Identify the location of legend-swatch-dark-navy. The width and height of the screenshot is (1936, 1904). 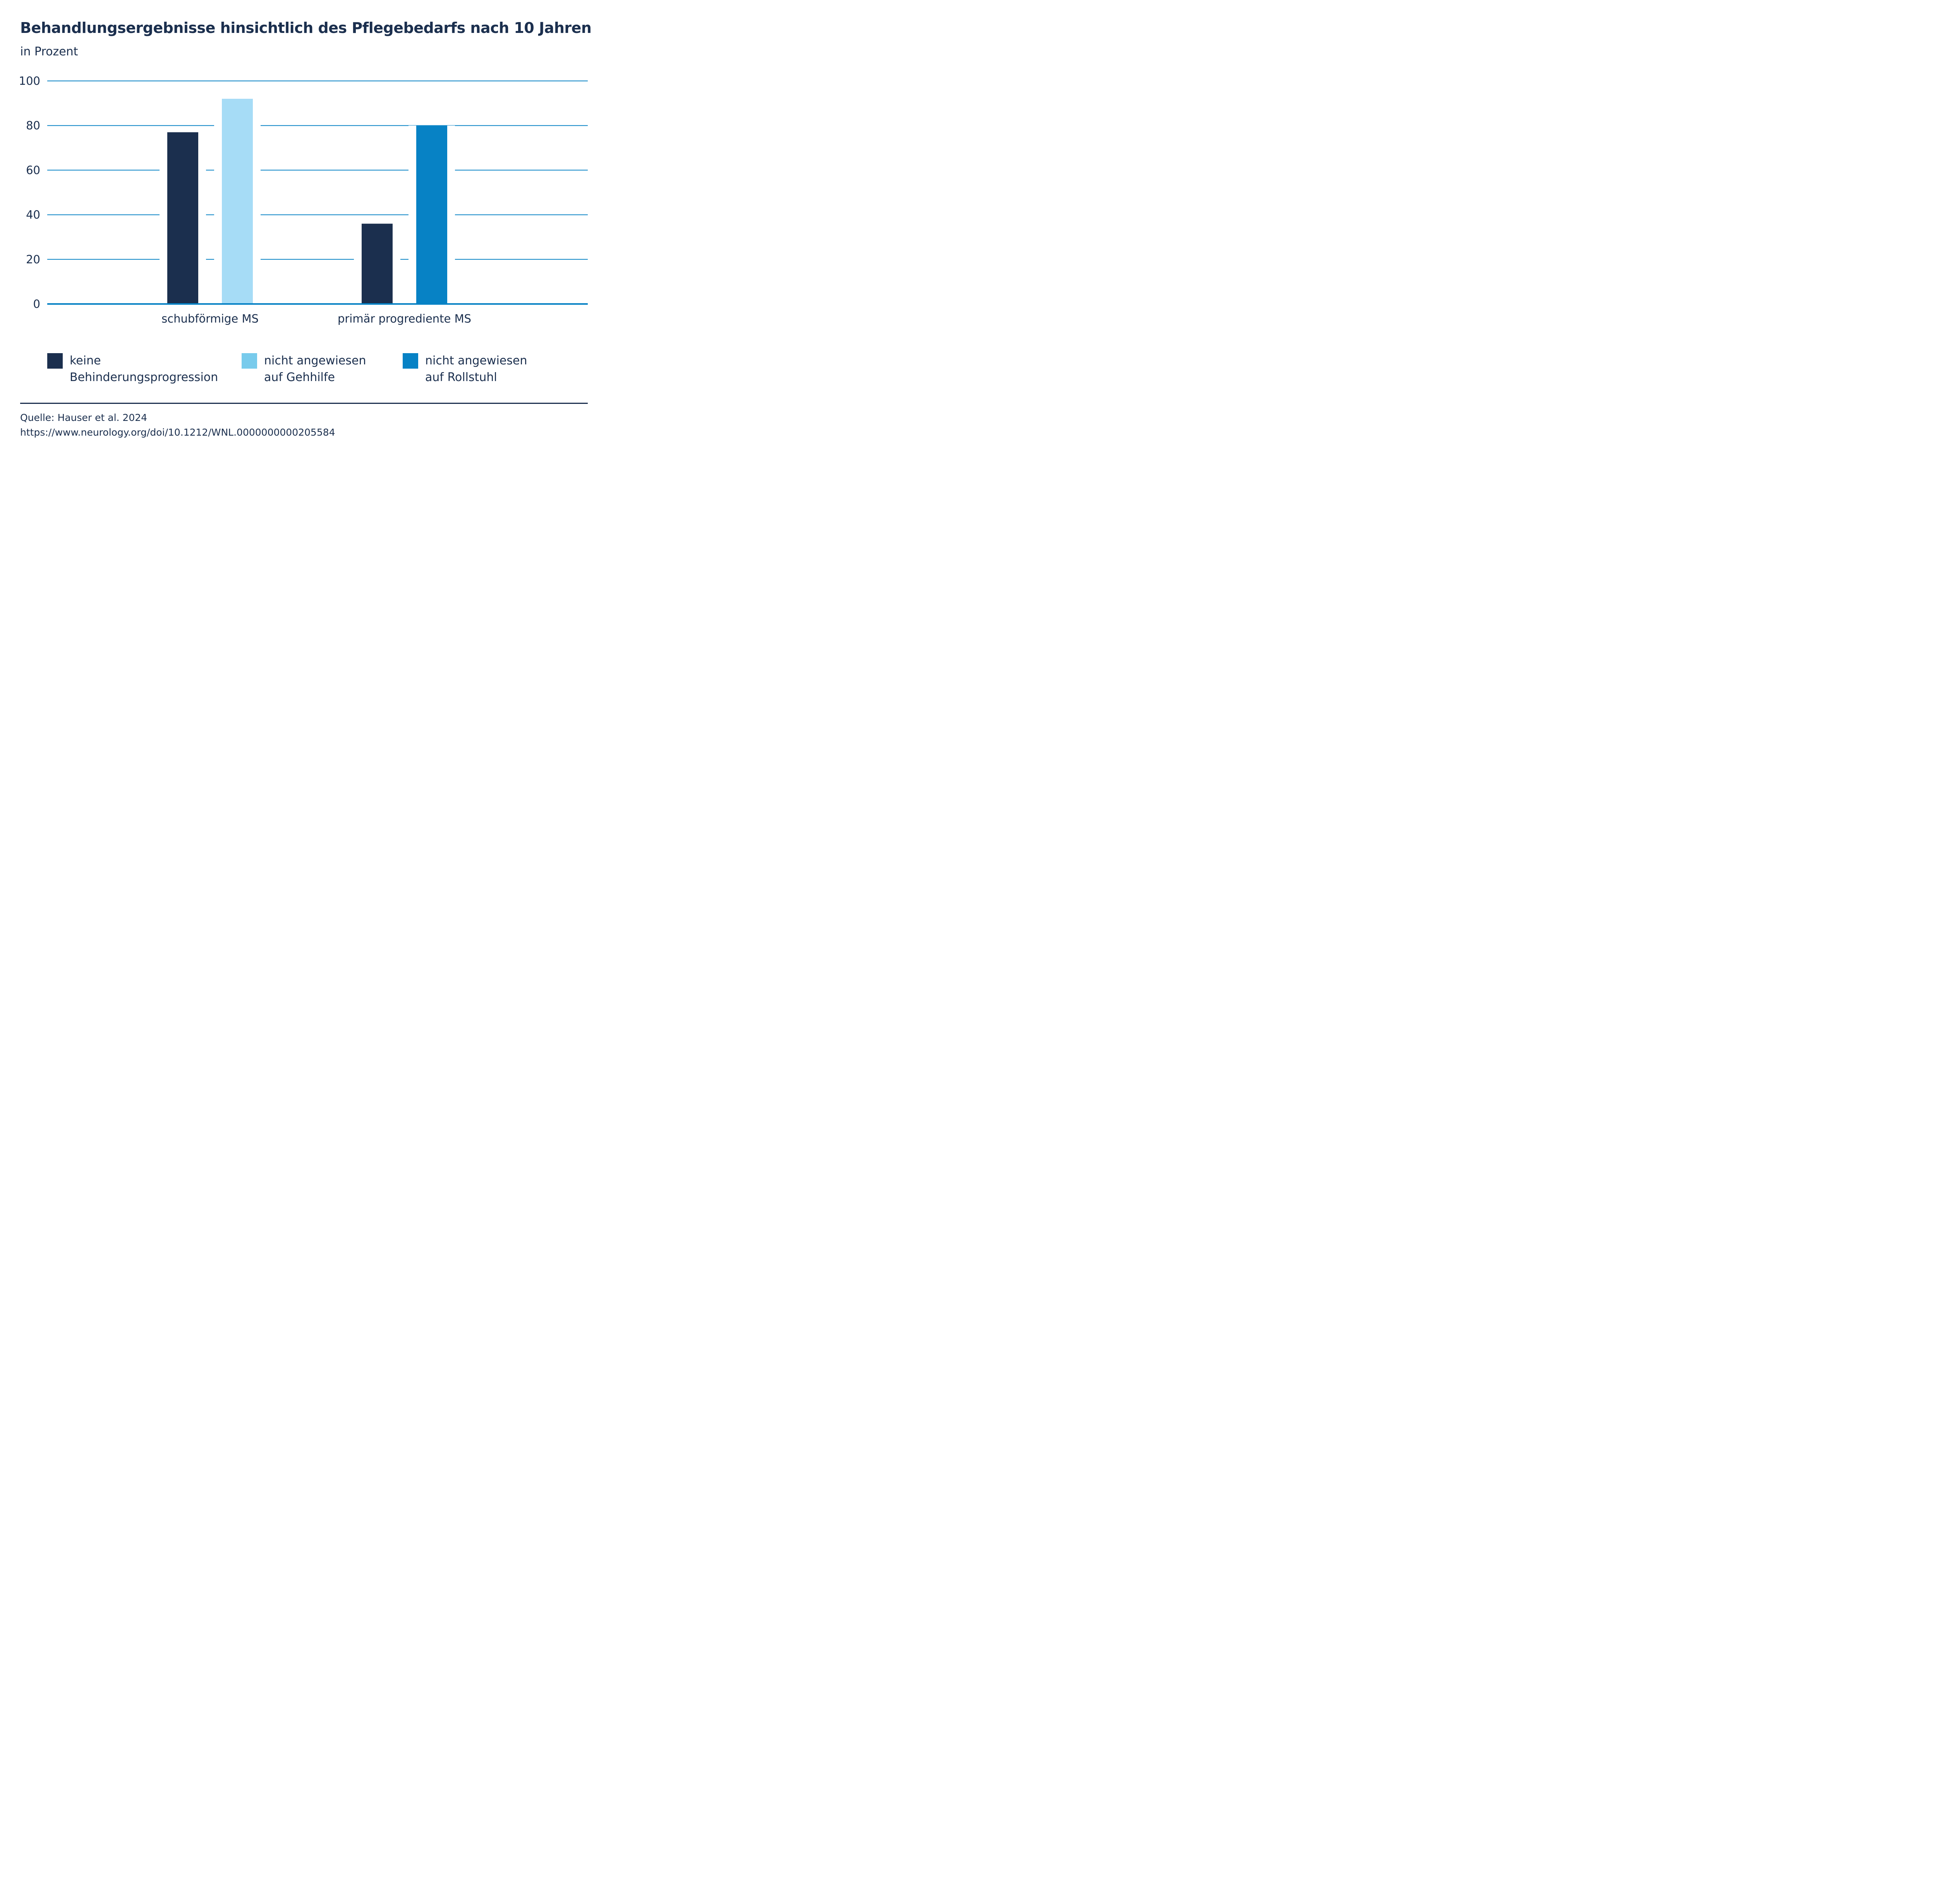
(55, 361).